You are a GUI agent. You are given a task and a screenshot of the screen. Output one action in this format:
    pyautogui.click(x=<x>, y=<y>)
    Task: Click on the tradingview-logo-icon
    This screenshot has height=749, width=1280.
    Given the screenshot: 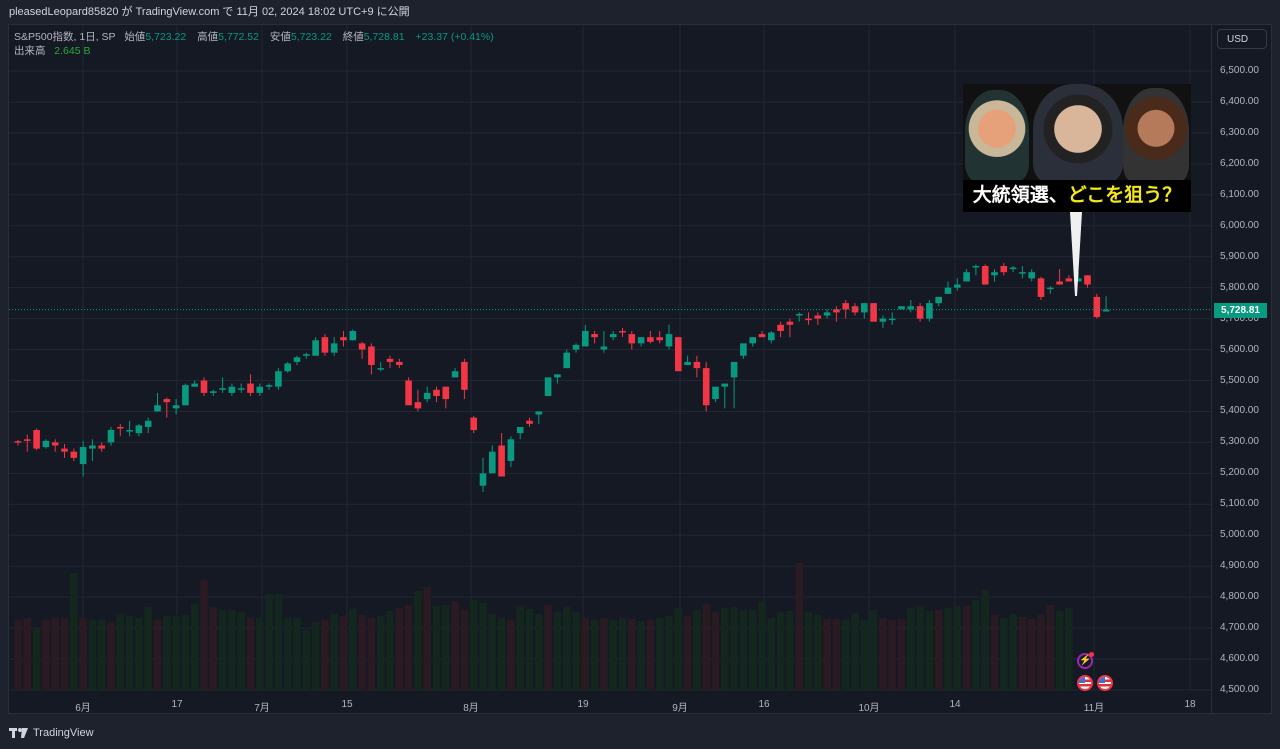 What is the action you would take?
    pyautogui.click(x=18, y=733)
    